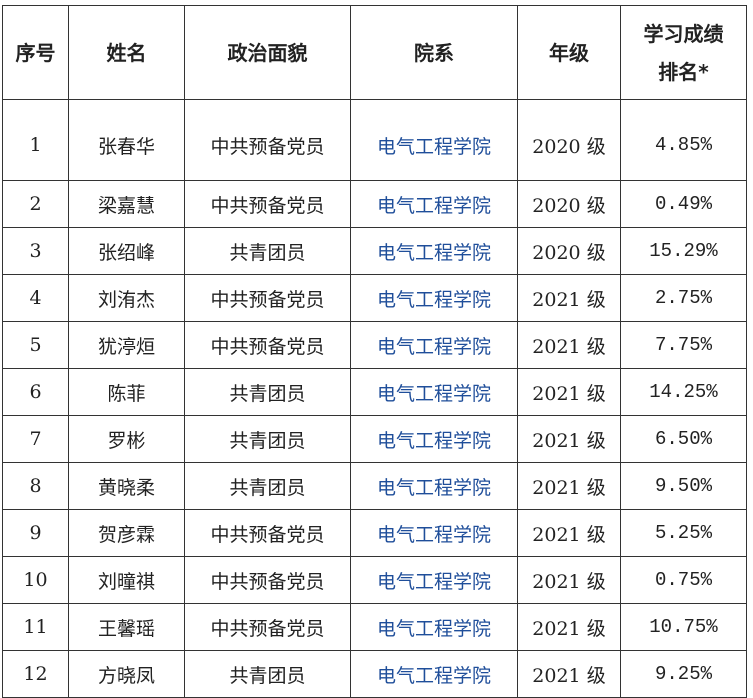 Image resolution: width=753 pixels, height=698 pixels. Describe the element at coordinates (126, 439) in the screenshot. I see `cell-name: 罗彬` at that location.